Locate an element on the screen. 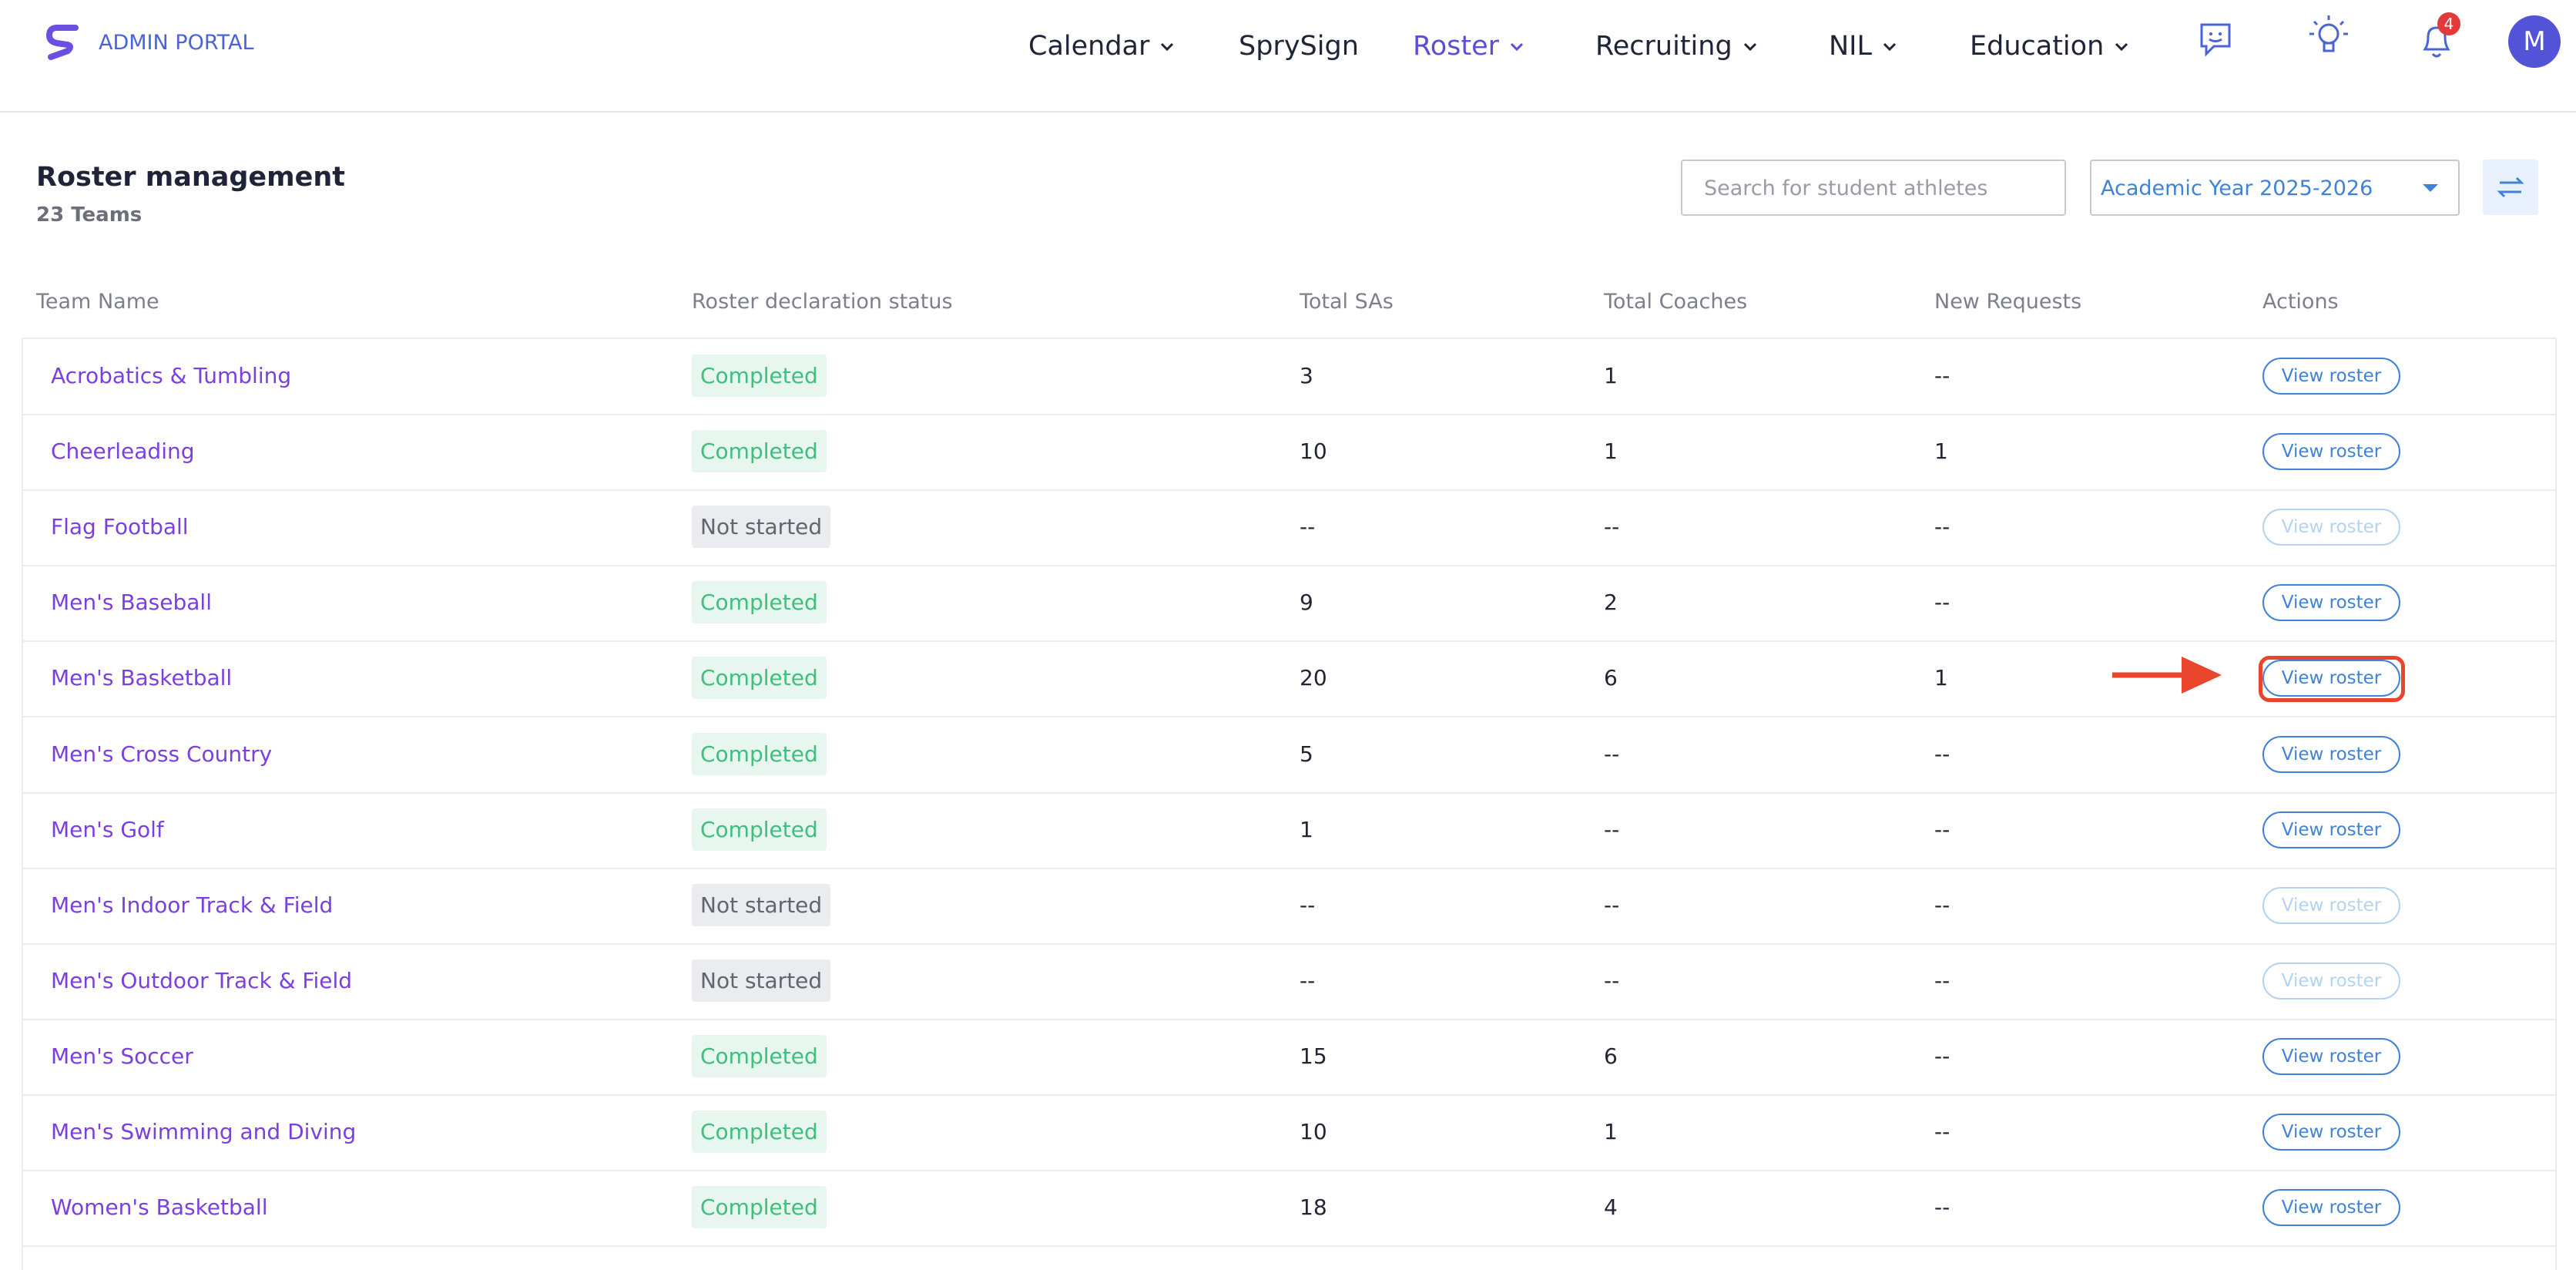  nav-item: Roster is located at coordinates (1471, 47).